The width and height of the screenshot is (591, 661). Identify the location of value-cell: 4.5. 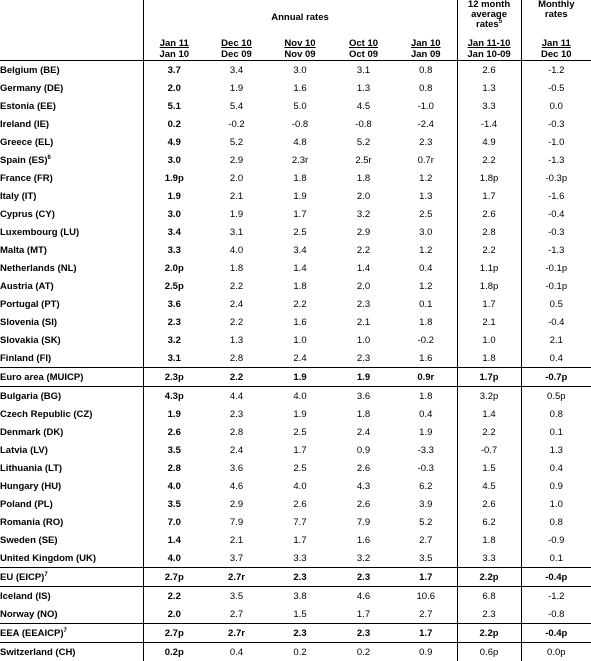
(363, 106).